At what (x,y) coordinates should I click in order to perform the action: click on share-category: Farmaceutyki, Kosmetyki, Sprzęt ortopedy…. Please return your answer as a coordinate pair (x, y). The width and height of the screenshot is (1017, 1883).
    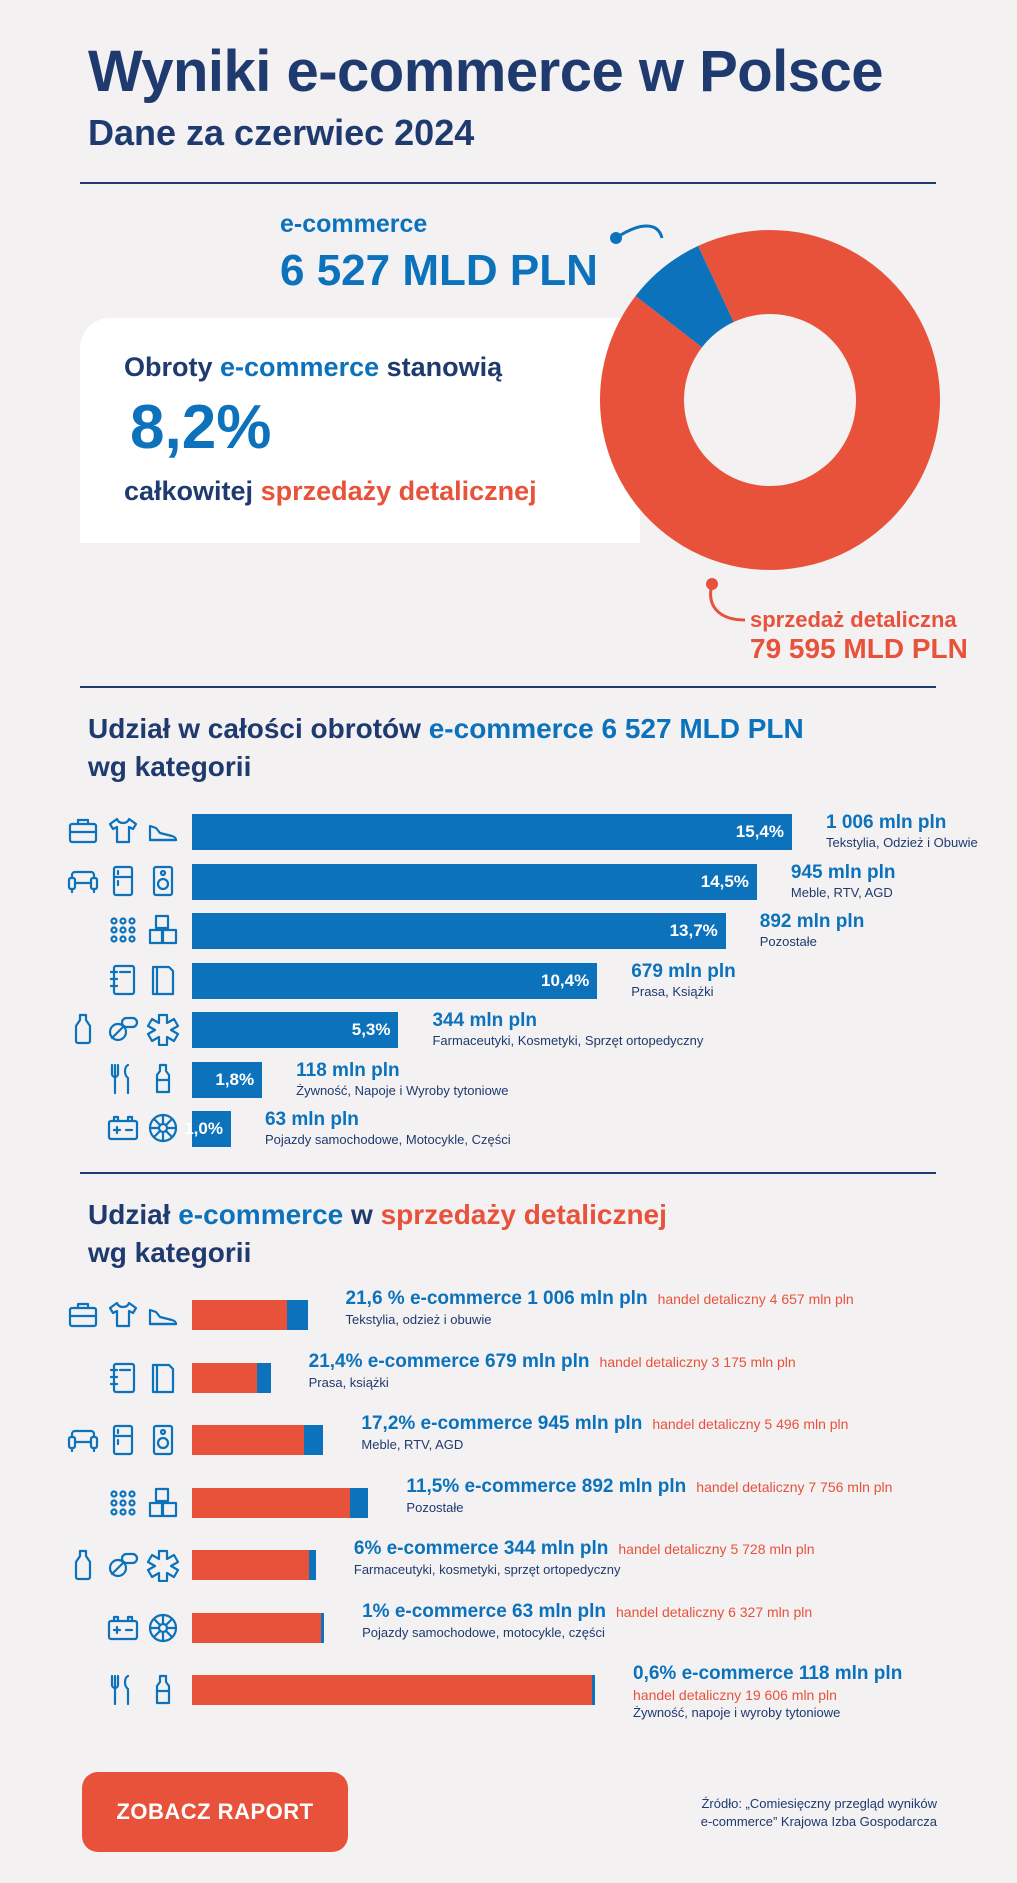
    Looking at the image, I should click on (568, 1040).